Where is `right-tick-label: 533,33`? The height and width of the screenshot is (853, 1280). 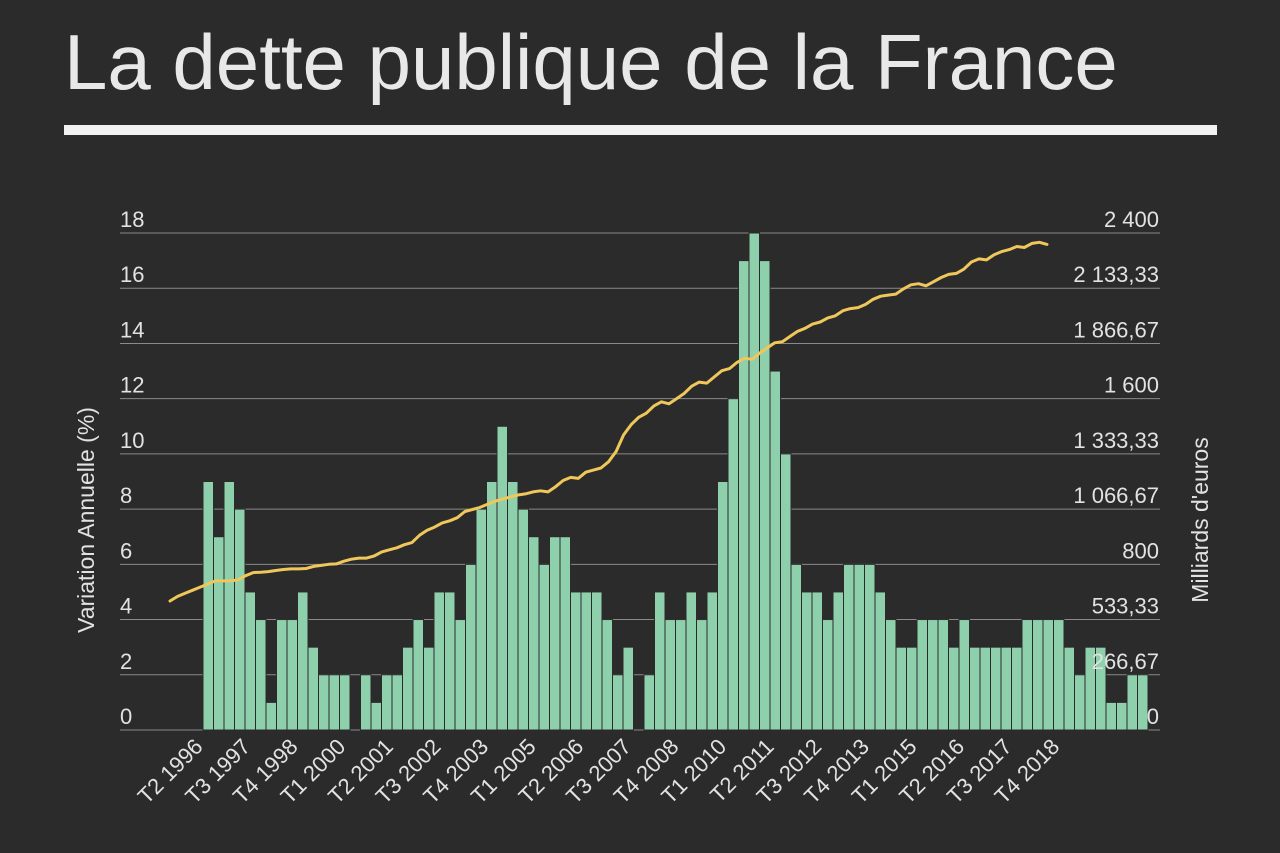
right-tick-label: 533,33 is located at coordinates (1125, 606).